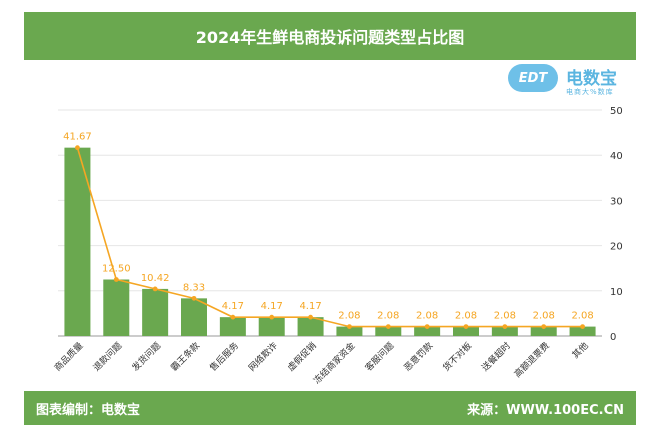 The width and height of the screenshot is (660, 432). What do you see at coordinates (545, 410) in the screenshot?
I see `footer-source: 来源：WWW.100EC.CN` at bounding box center [545, 410].